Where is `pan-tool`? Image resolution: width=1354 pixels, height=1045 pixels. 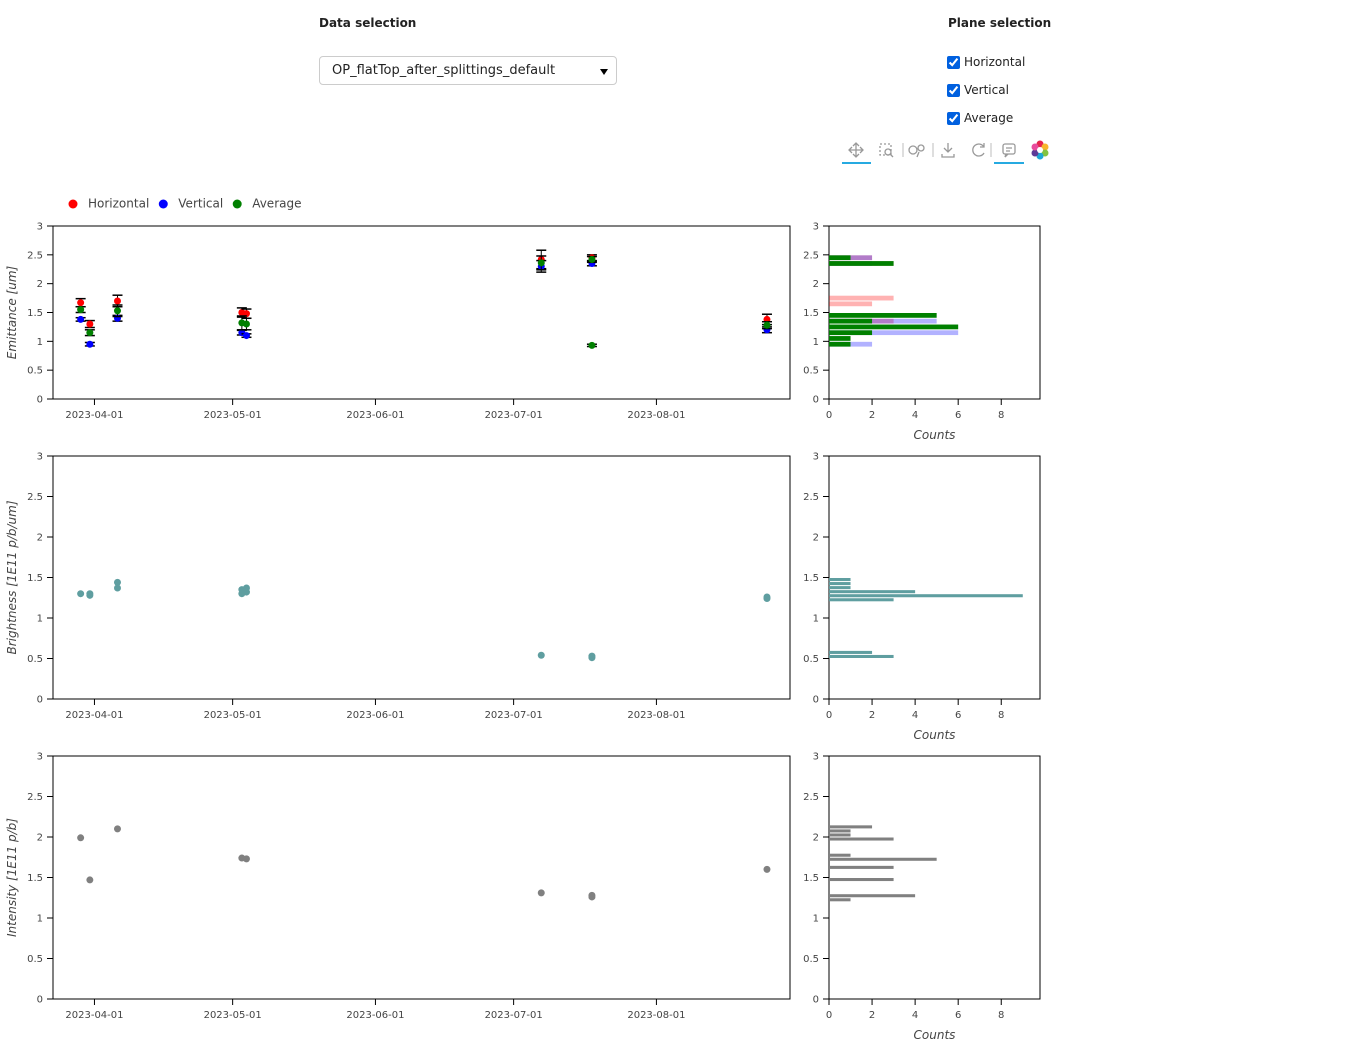 pan-tool is located at coordinates (856, 150).